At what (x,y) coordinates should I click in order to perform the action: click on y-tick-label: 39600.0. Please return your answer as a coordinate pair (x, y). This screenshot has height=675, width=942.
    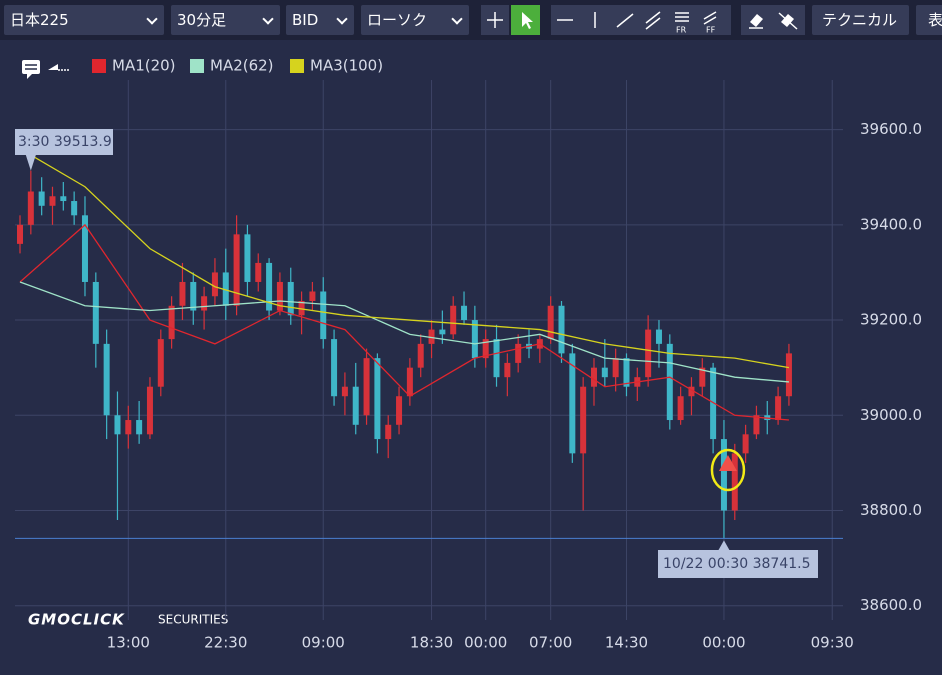
    Looking at the image, I should click on (891, 129).